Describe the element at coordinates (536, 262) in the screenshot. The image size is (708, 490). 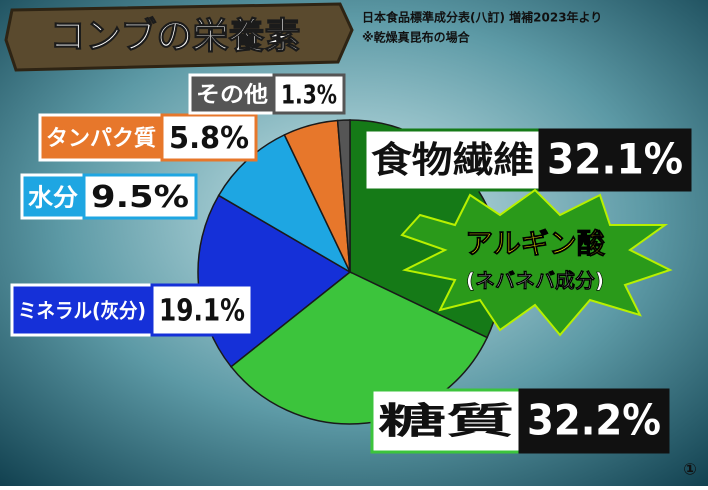
I see `annotation-burst` at that location.